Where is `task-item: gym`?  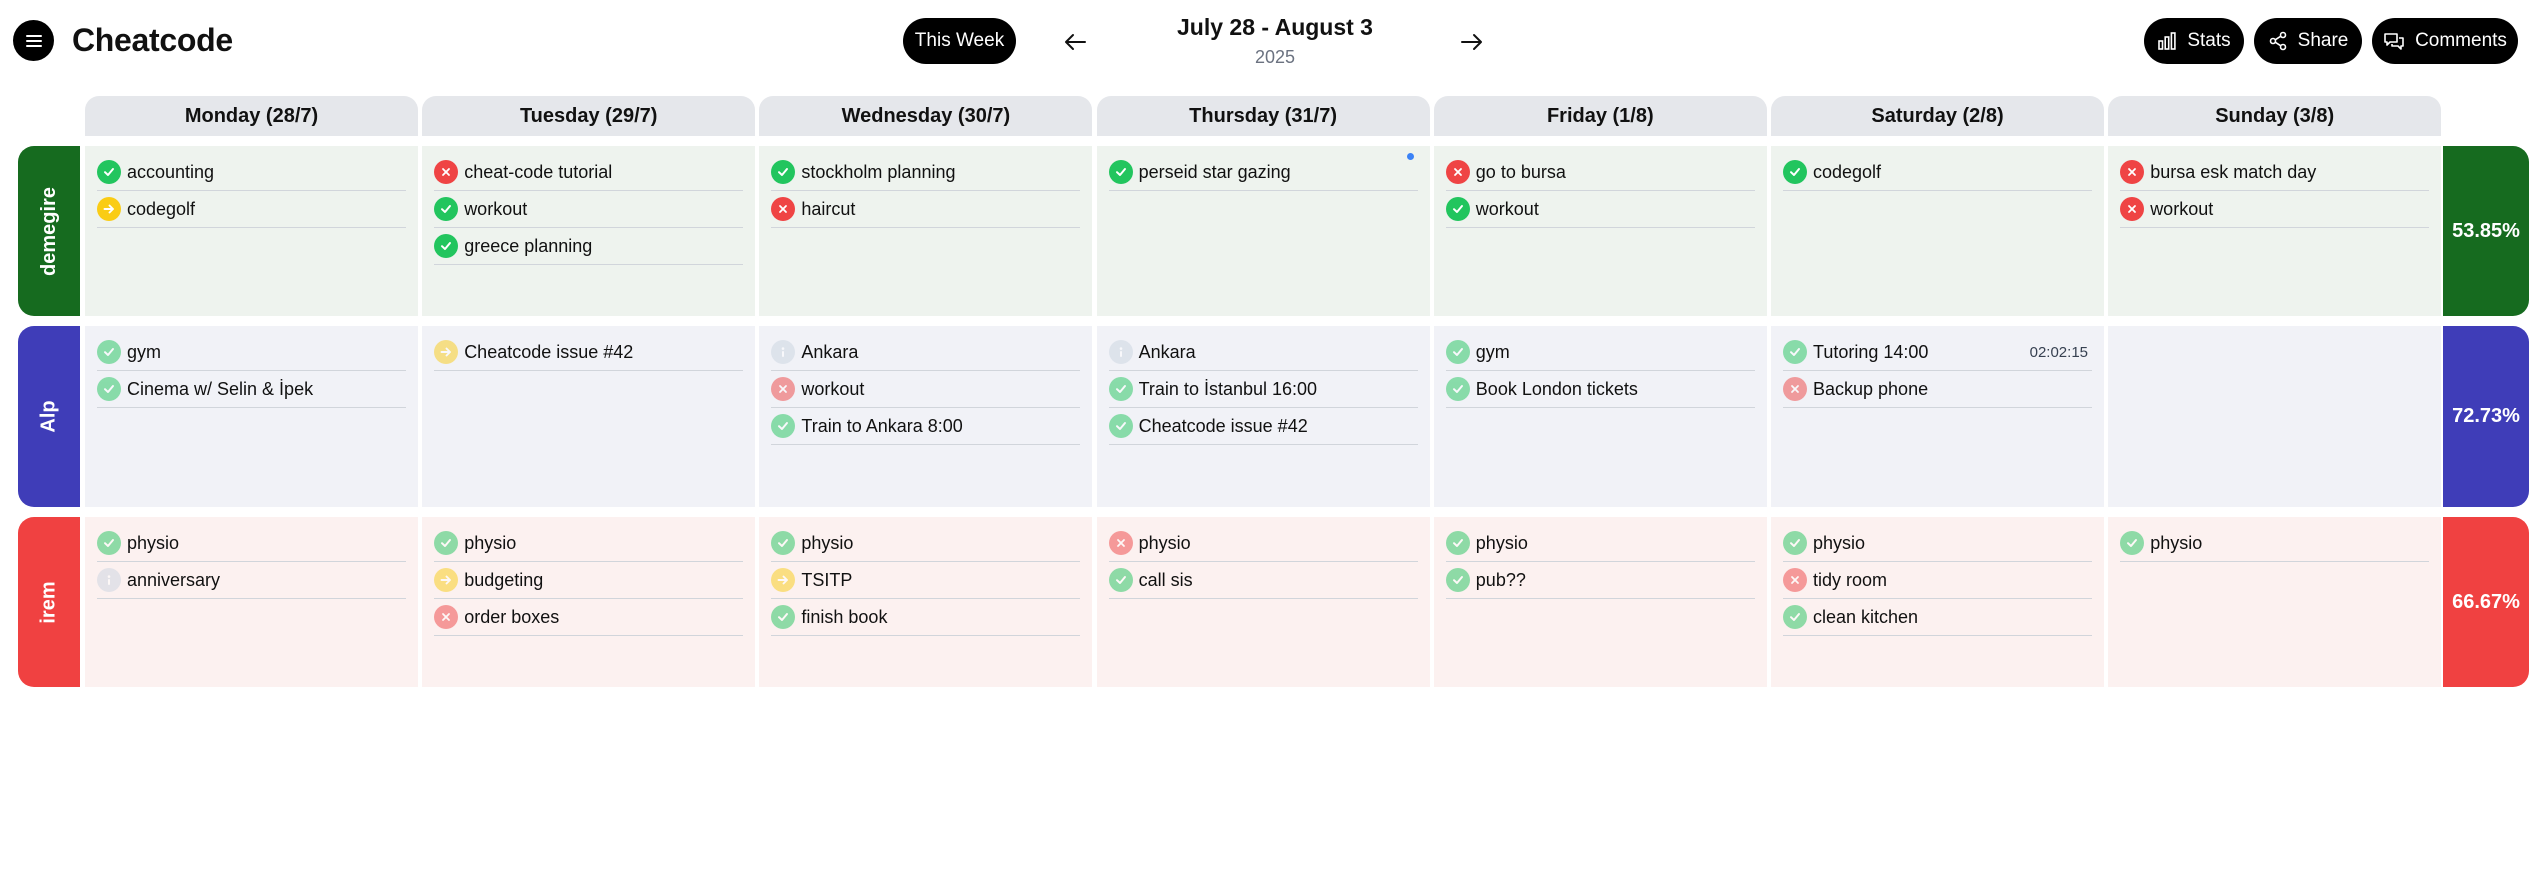
task-item: gym is located at coordinates (1600, 352).